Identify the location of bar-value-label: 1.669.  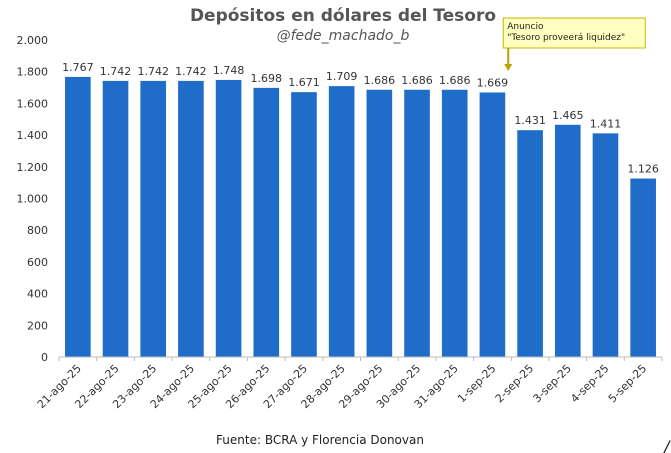
(493, 82).